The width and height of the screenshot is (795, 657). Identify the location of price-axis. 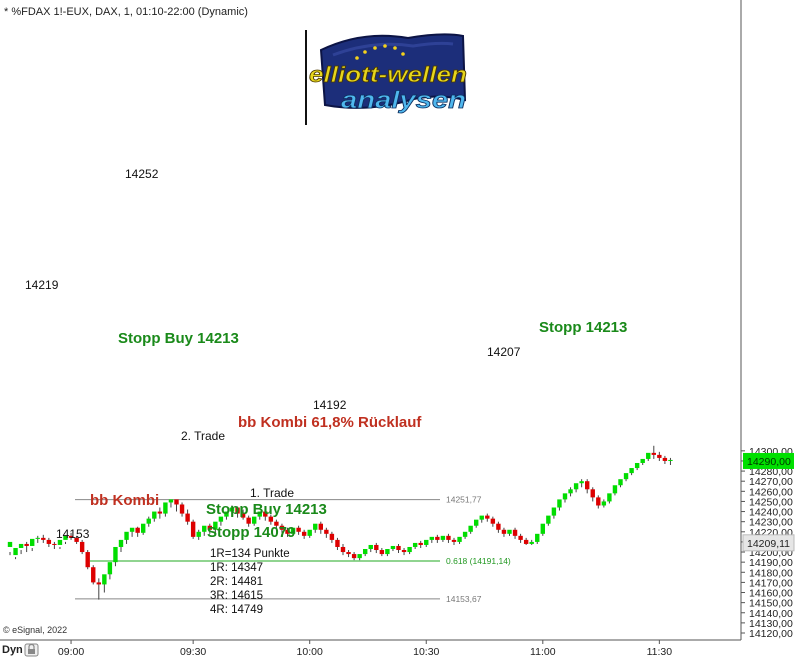
(768, 320).